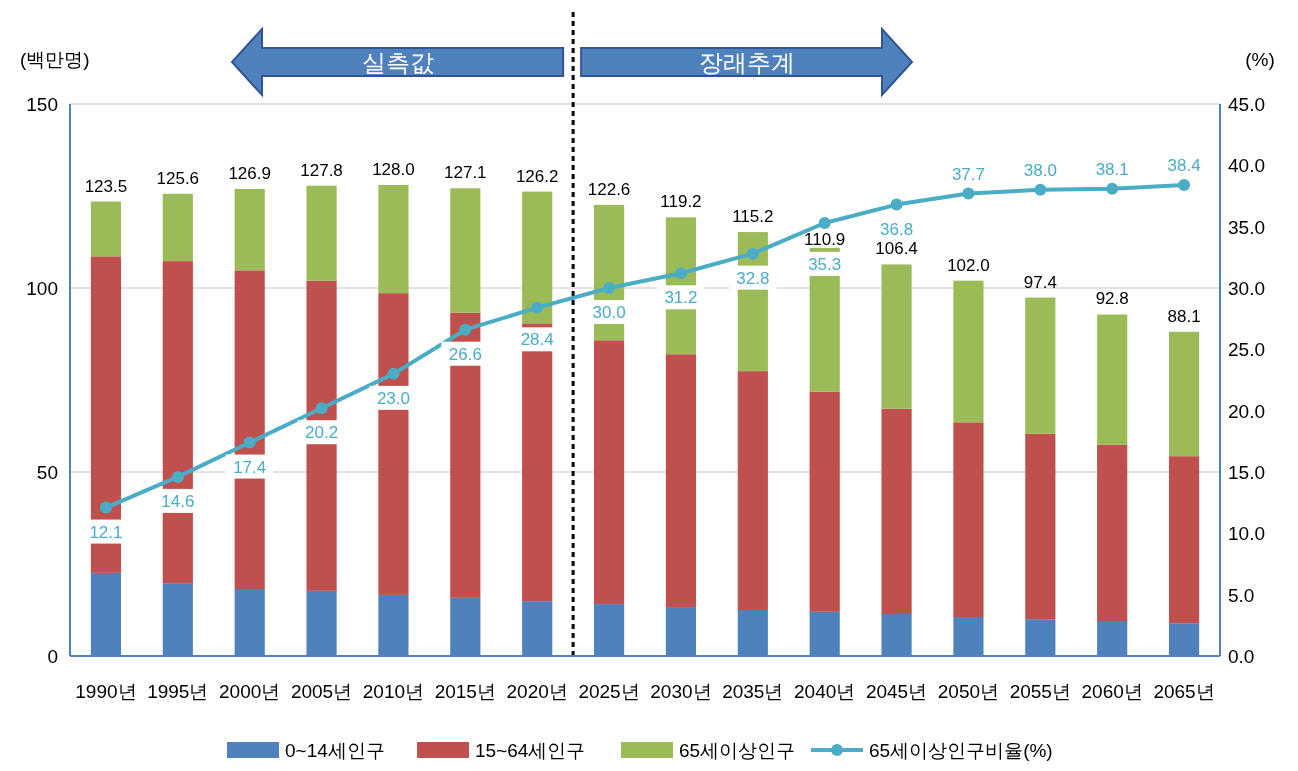  I want to click on x-tick-label: 2050년, so click(968, 691).